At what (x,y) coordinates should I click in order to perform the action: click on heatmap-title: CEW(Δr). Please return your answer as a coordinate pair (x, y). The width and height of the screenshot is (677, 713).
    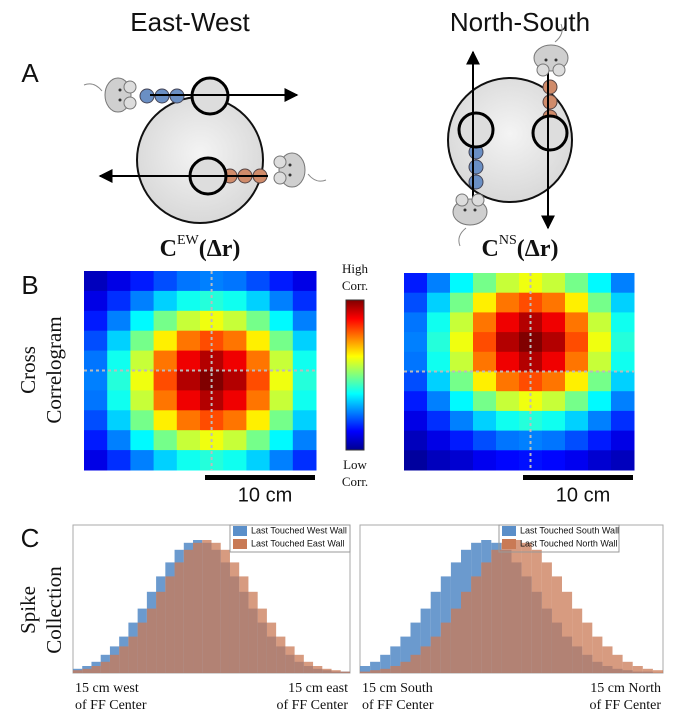
    Looking at the image, I should click on (200, 247).